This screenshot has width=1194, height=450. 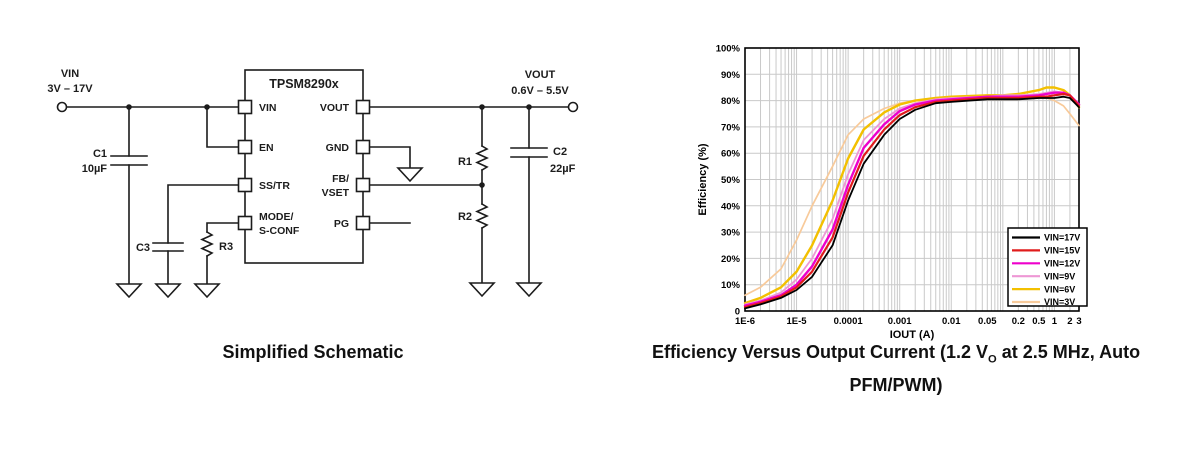 What do you see at coordinates (731, 233) in the screenshot?
I see `y-tick-label: 30%` at bounding box center [731, 233].